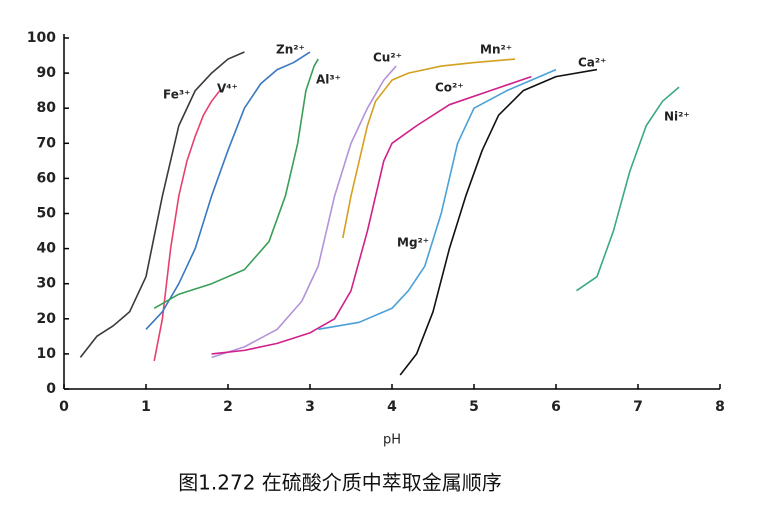 Image resolution: width=758 pixels, height=518 pixels. I want to click on y-tick-label: 70, so click(47, 143).